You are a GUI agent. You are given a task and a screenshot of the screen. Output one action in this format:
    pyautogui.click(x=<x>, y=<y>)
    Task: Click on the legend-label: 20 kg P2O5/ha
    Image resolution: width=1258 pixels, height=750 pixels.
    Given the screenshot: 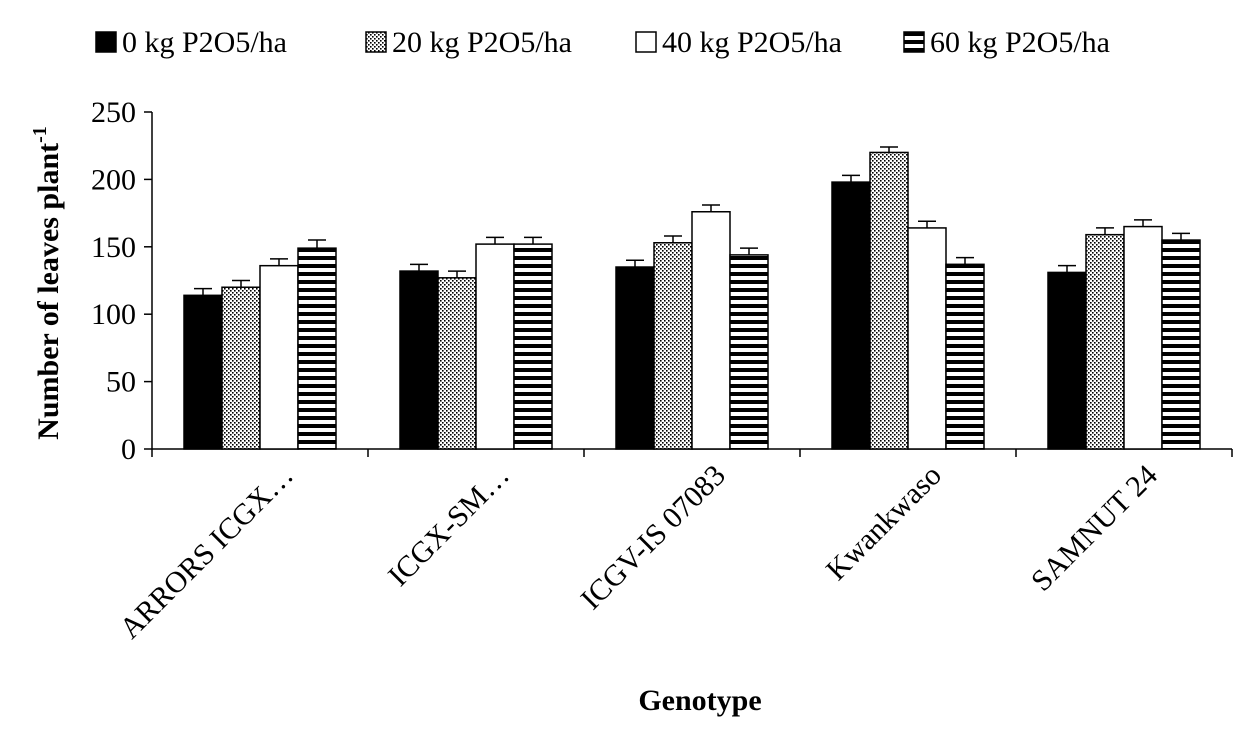 What is the action you would take?
    pyautogui.click(x=482, y=42)
    